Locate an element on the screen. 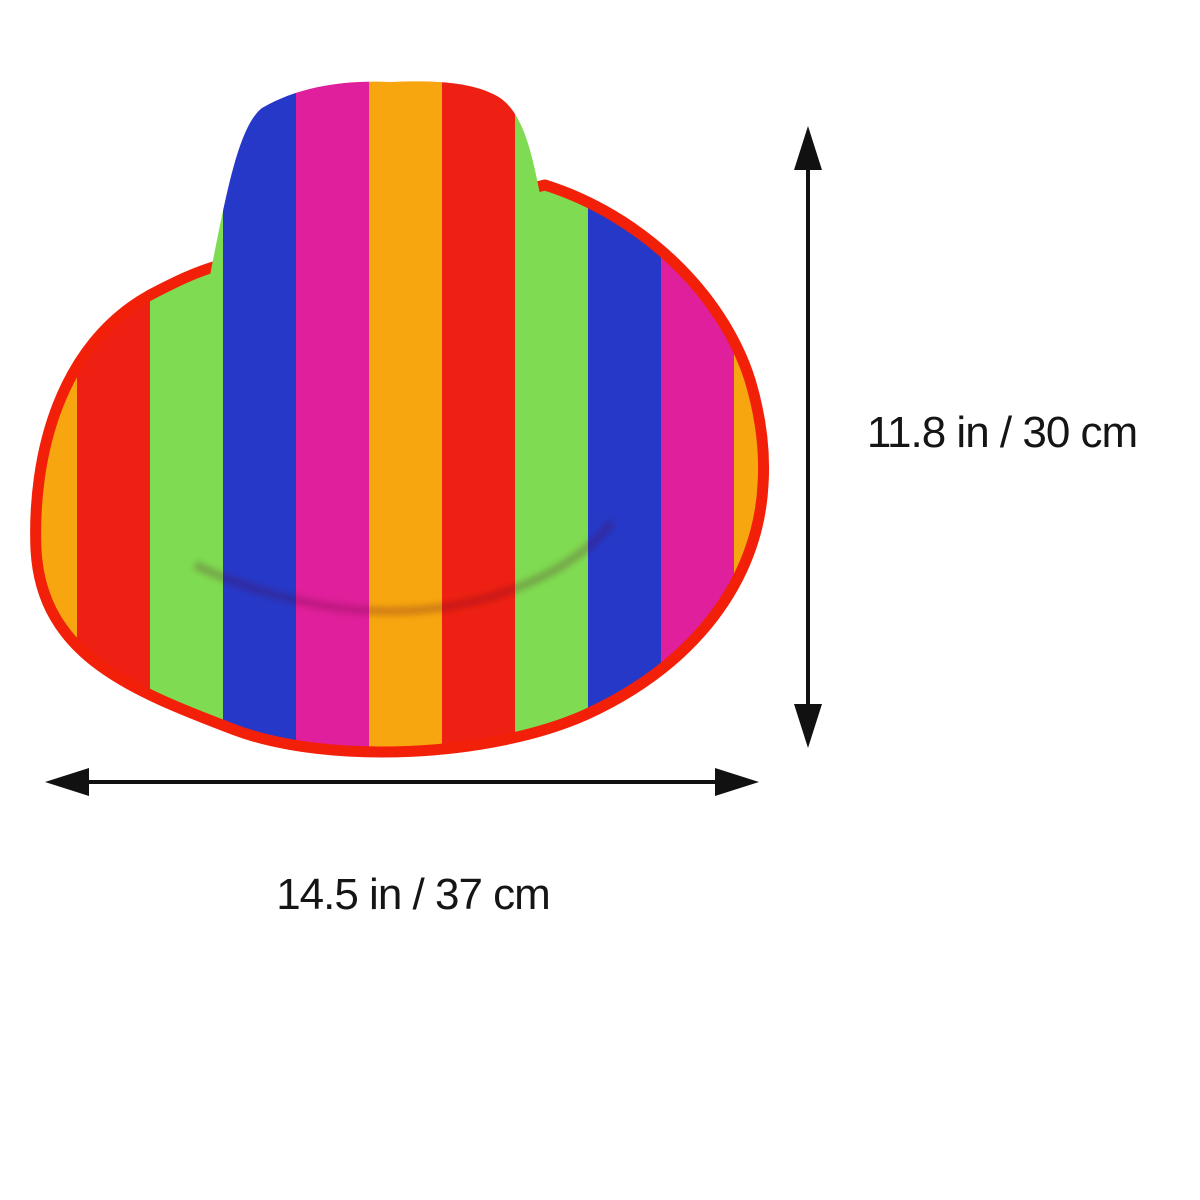 This screenshot has height=1200, width=1200. width-arrow is located at coordinates (402, 782).